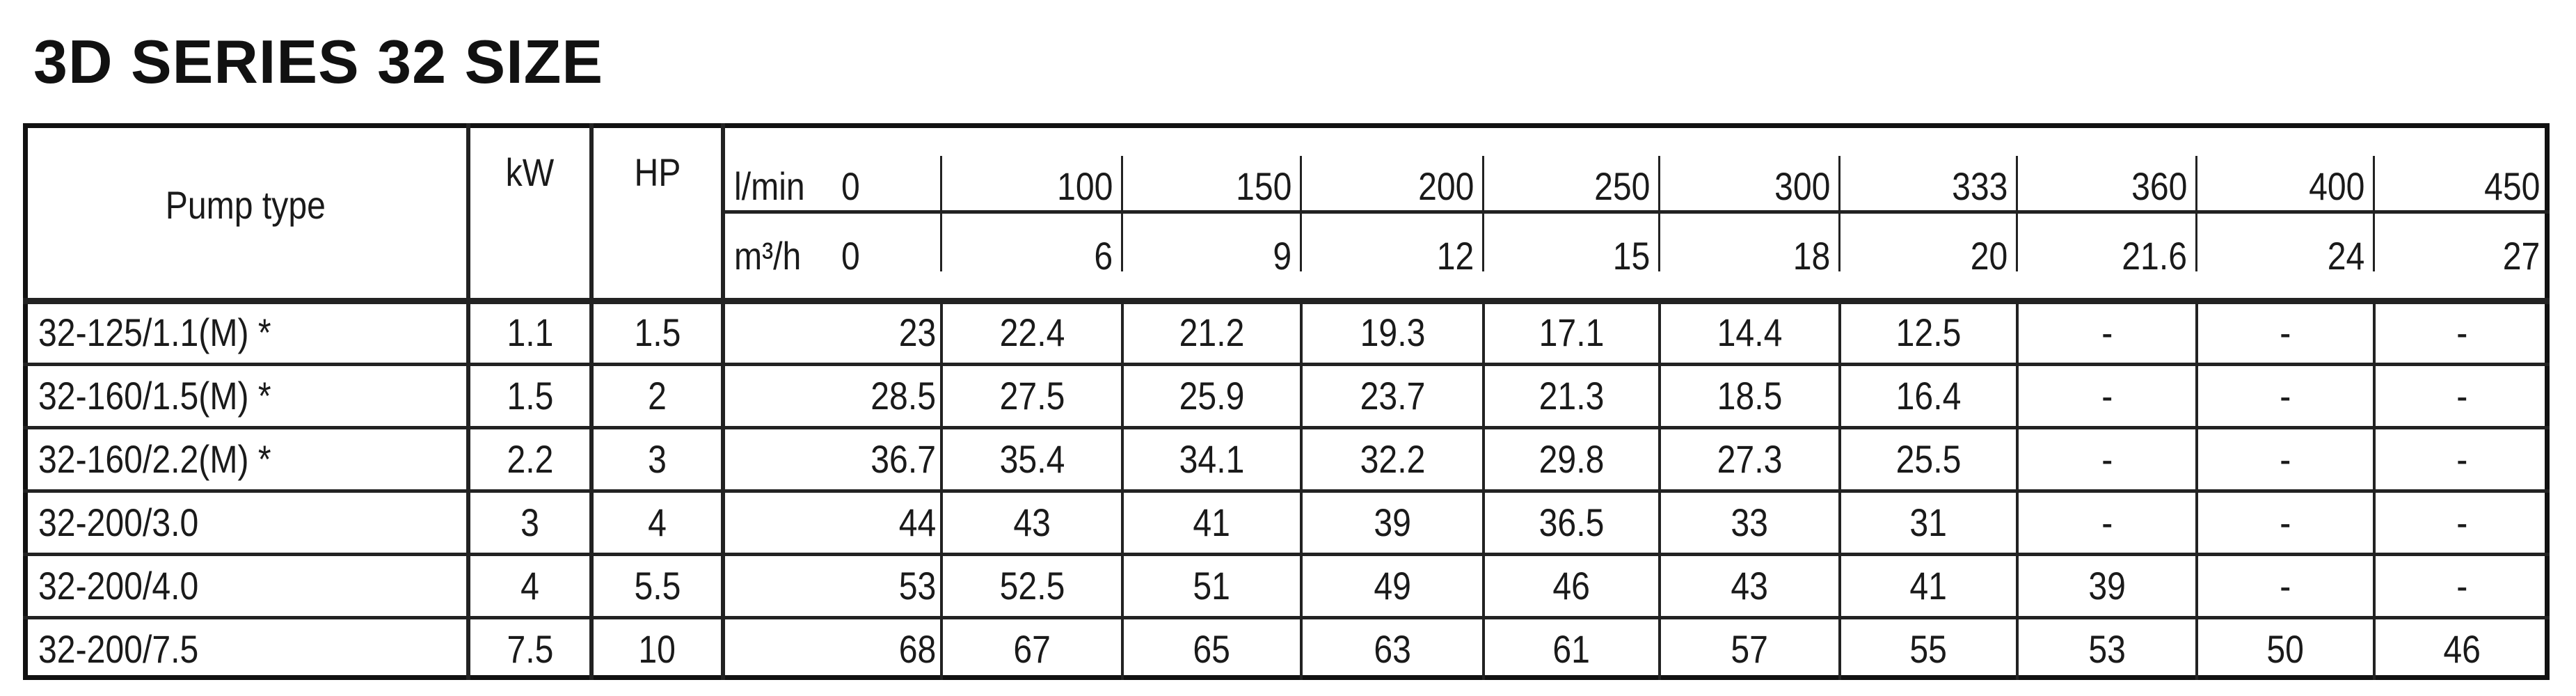 The width and height of the screenshot is (2576, 696). Describe the element at coordinates (657, 332) in the screenshot. I see `hp-cell: 1.5` at that location.